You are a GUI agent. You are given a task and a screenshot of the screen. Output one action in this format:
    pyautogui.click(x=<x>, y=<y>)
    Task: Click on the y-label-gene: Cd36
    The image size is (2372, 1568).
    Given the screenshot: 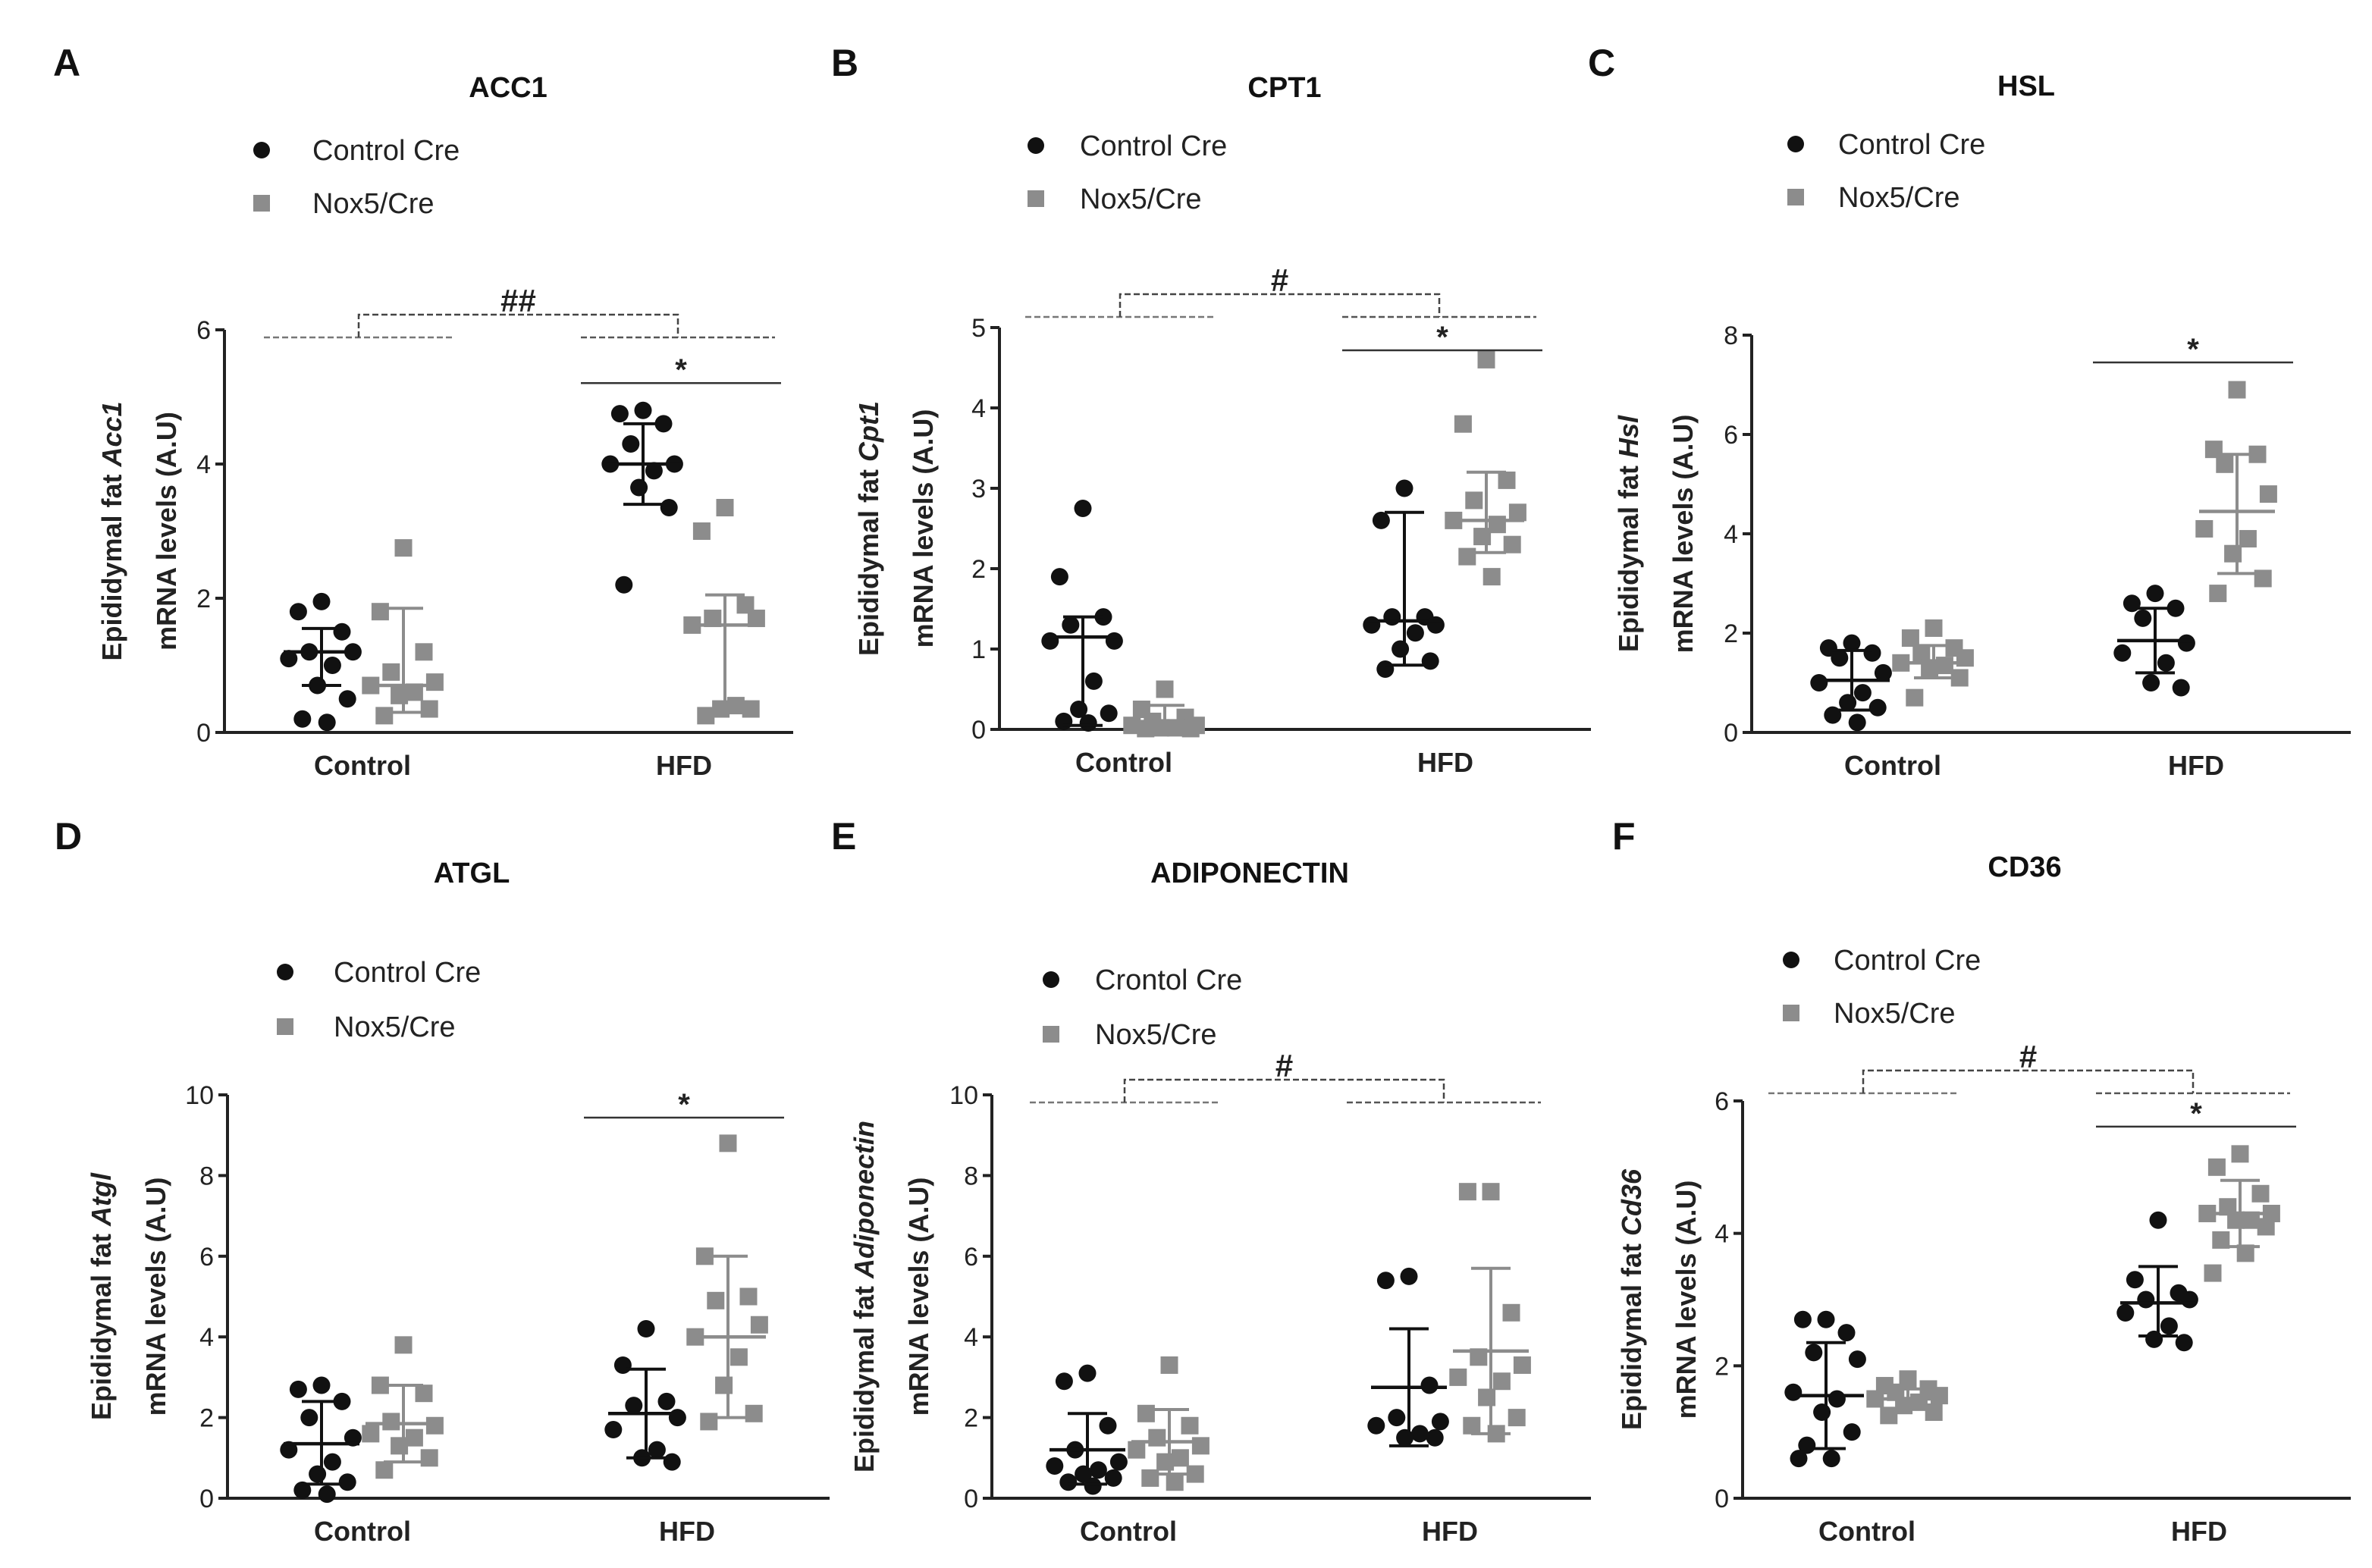 What is the action you would take?
    pyautogui.click(x=1631, y=1202)
    